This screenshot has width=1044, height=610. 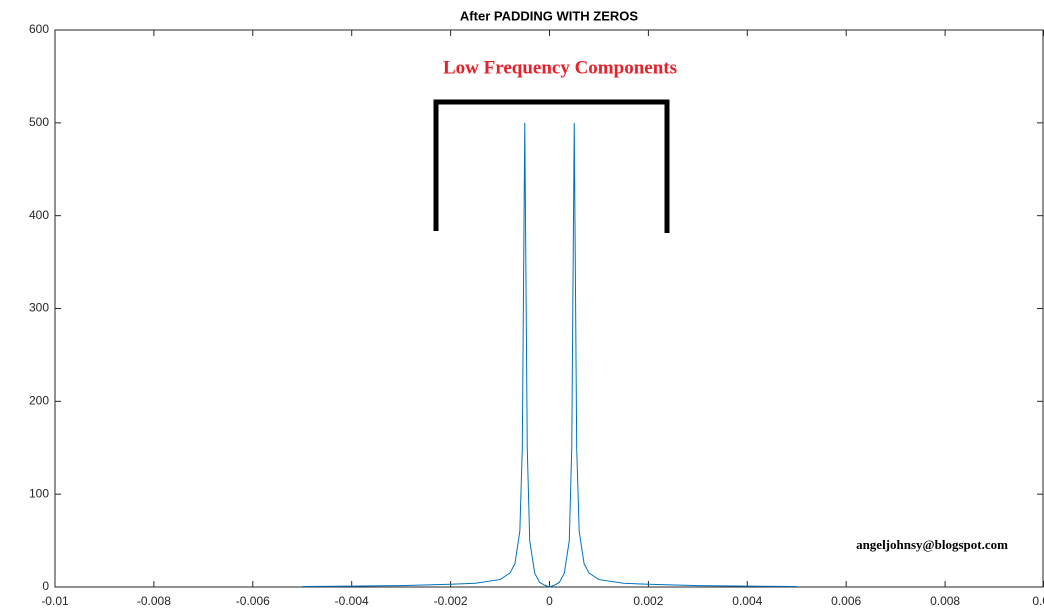 I want to click on y-tick-label: 500, so click(x=39, y=122).